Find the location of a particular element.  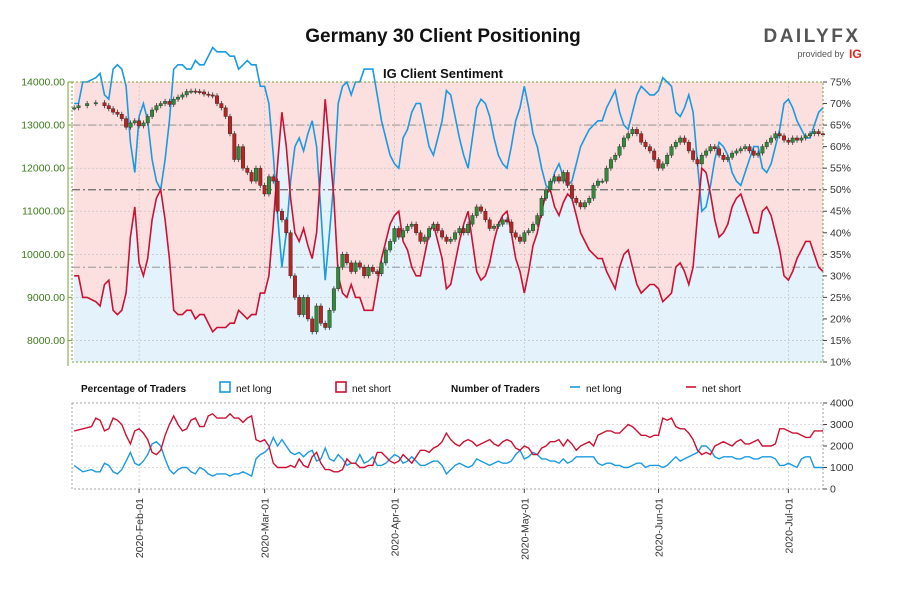

dailyfx-ig-mark: IG is located at coordinates (855, 54).